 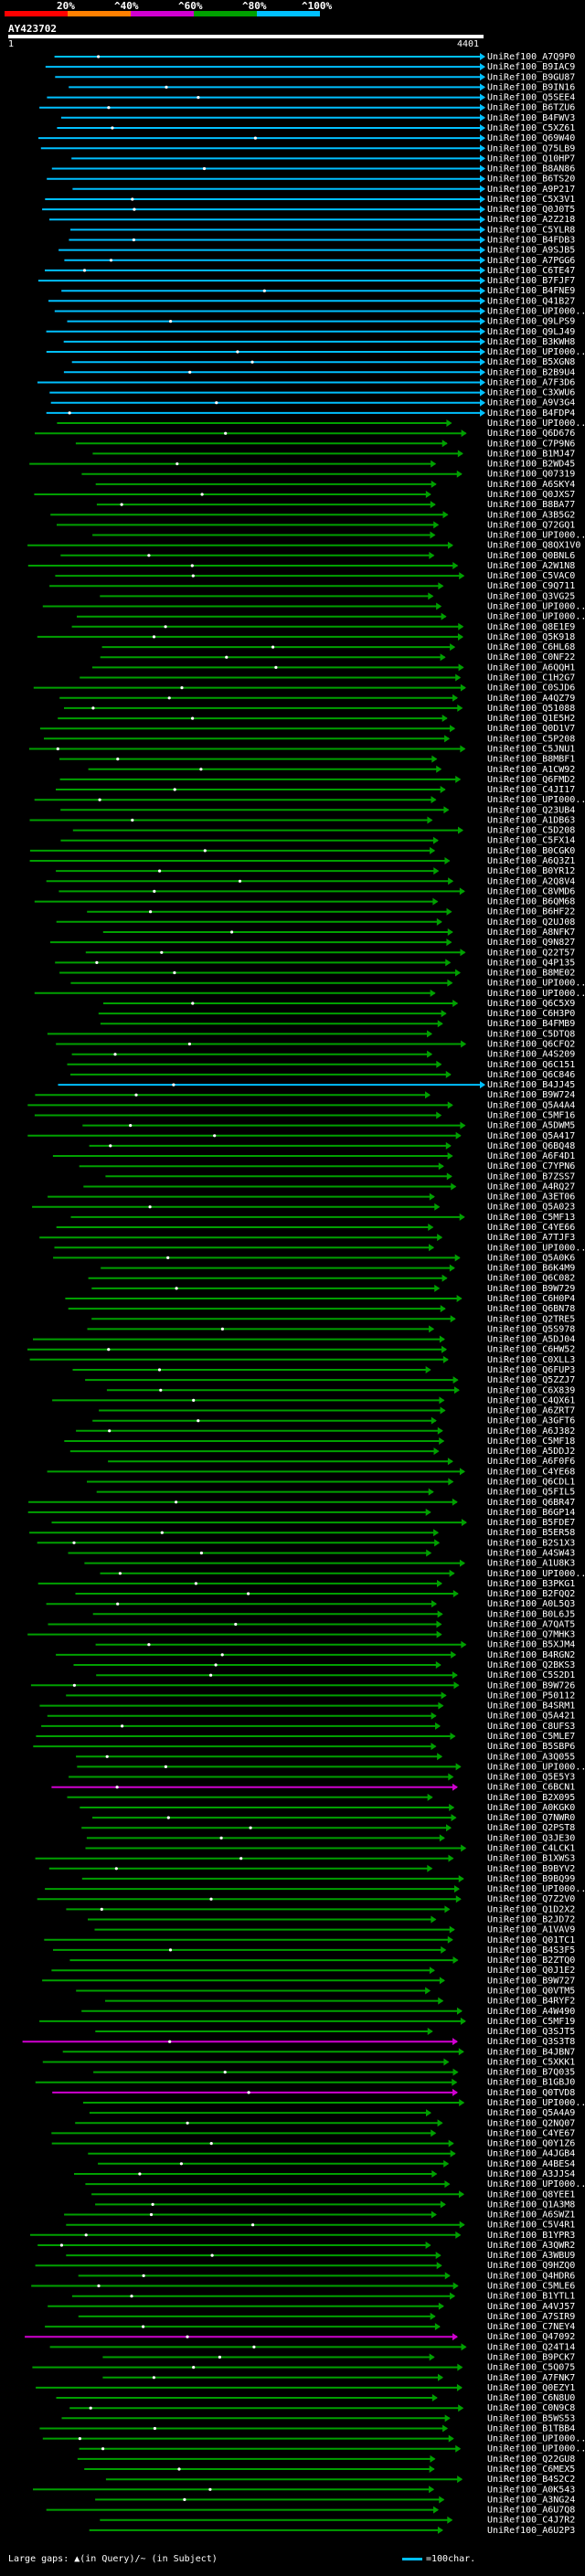 I want to click on hit-label: UniRef100_C0SJD6, so click(x=531, y=689).